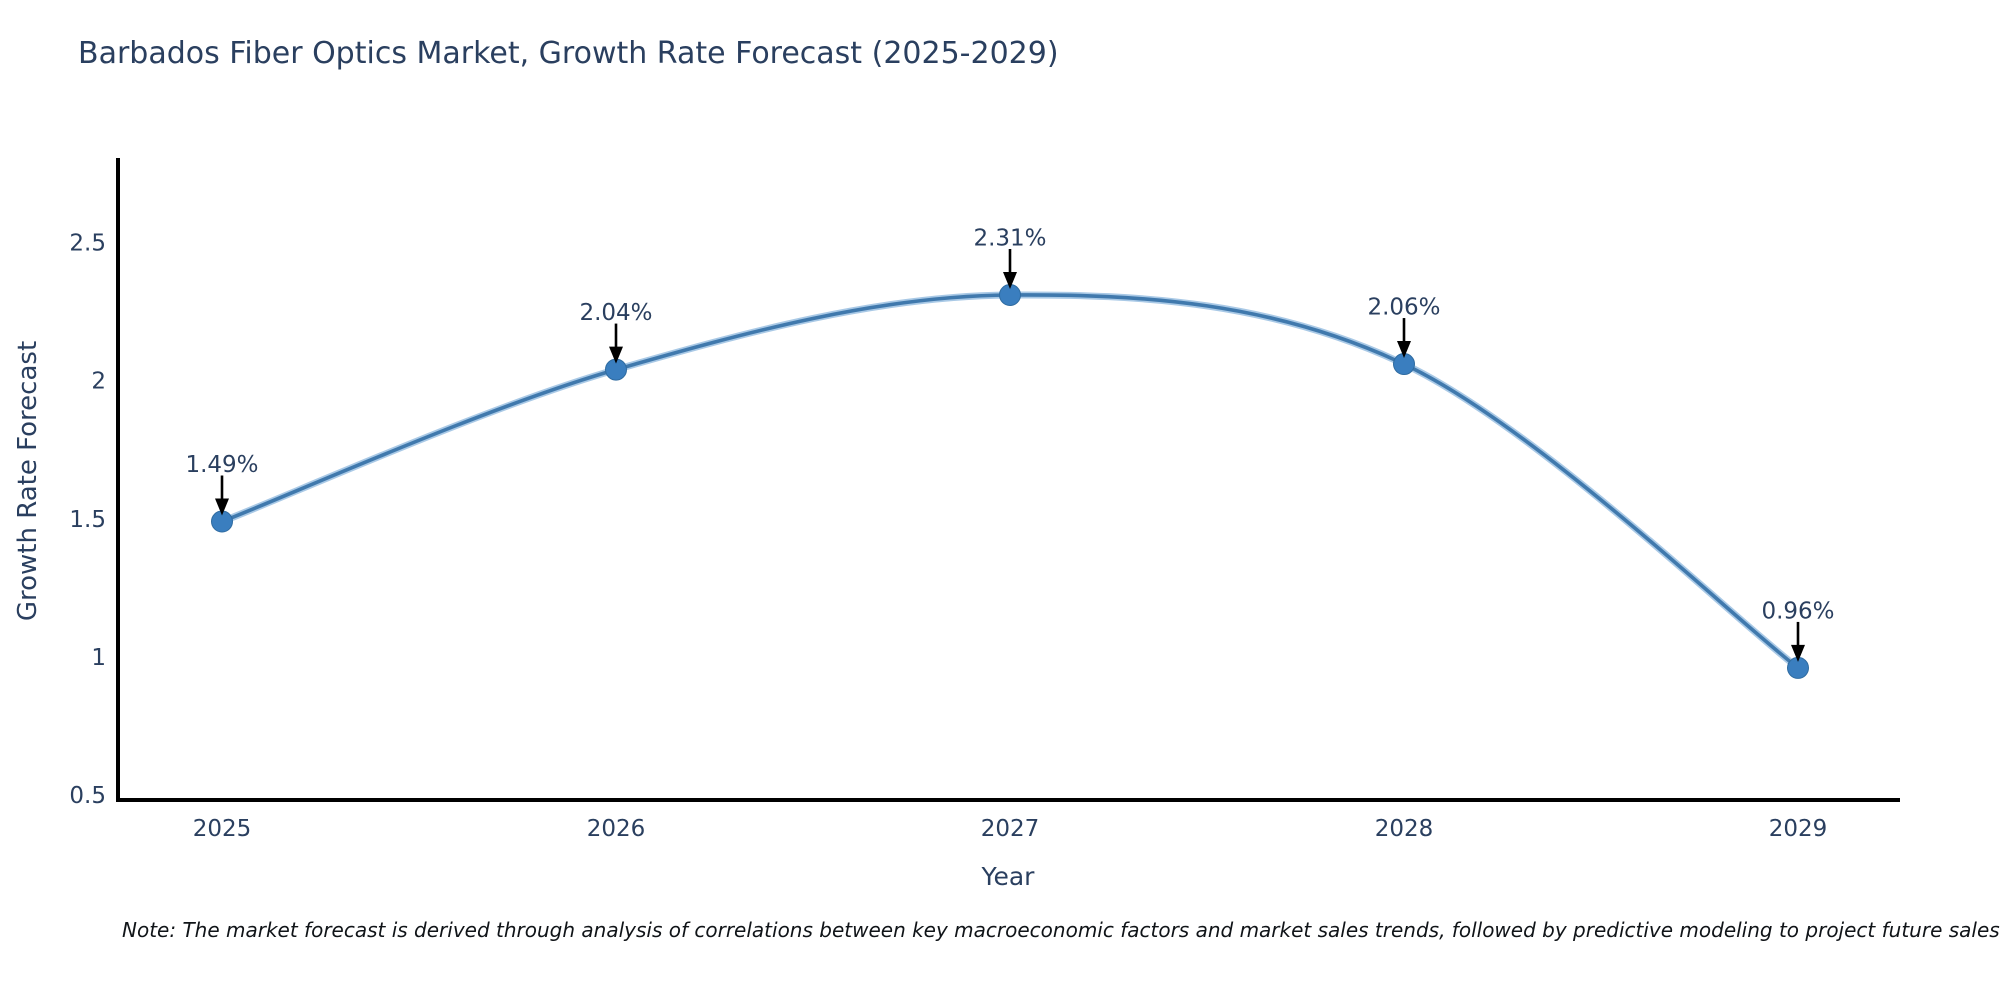  Describe the element at coordinates (1009, 238) in the screenshot. I see `data-point-value-label: 2.31%` at that location.